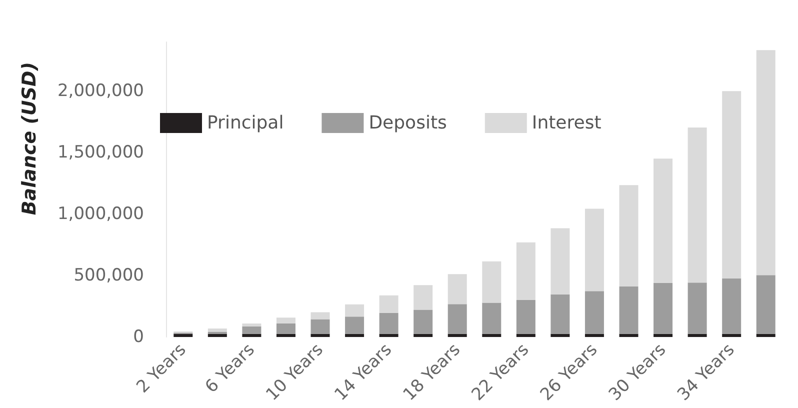 Image resolution: width=798 pixels, height=408 pixels. I want to click on y-tick-label: 0, so click(138, 337).